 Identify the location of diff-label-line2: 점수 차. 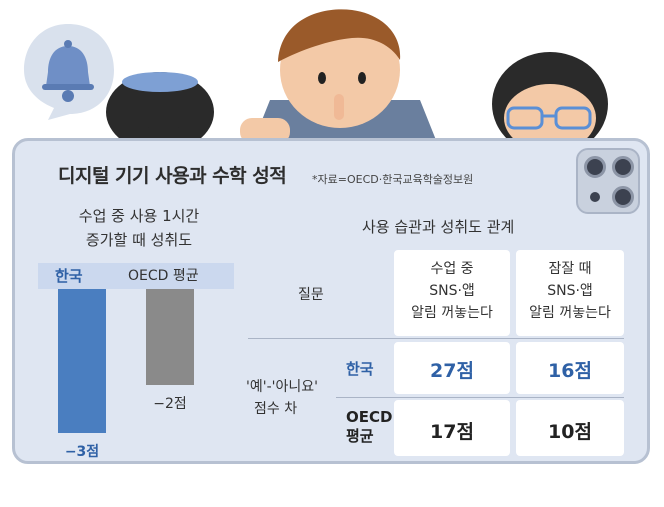
(276, 409).